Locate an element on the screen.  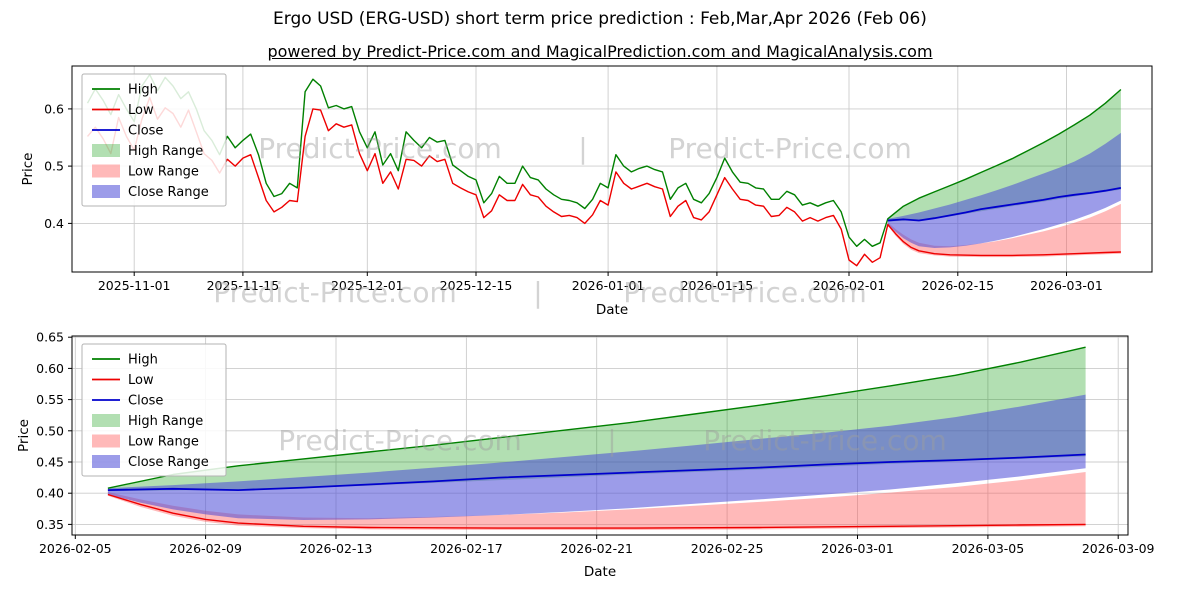
x-tick-label: 2026-02-05 is located at coordinates (75, 548).